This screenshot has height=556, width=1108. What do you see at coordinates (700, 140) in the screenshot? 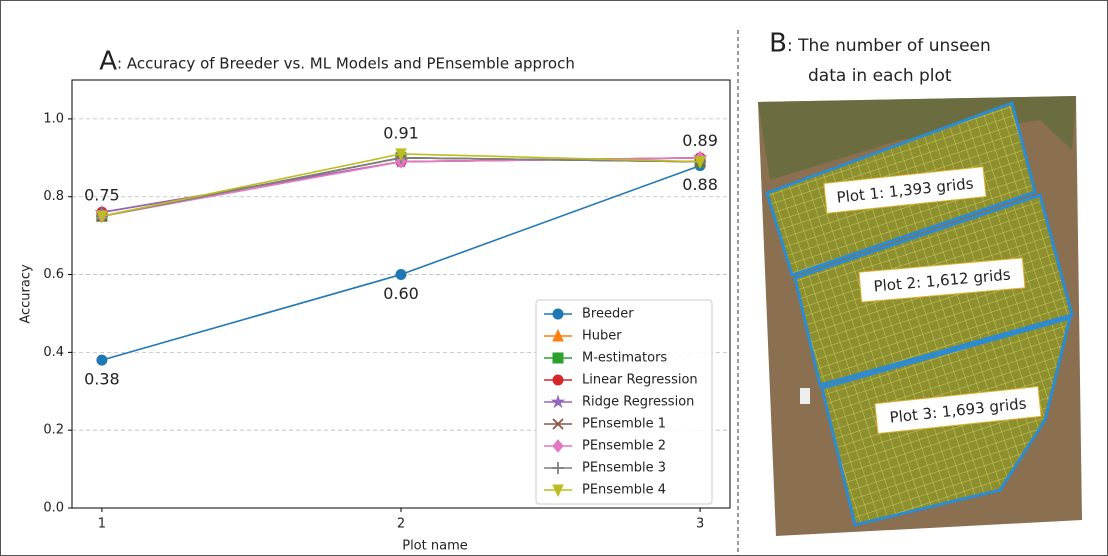
I see `data-label: 0.89` at bounding box center [700, 140].